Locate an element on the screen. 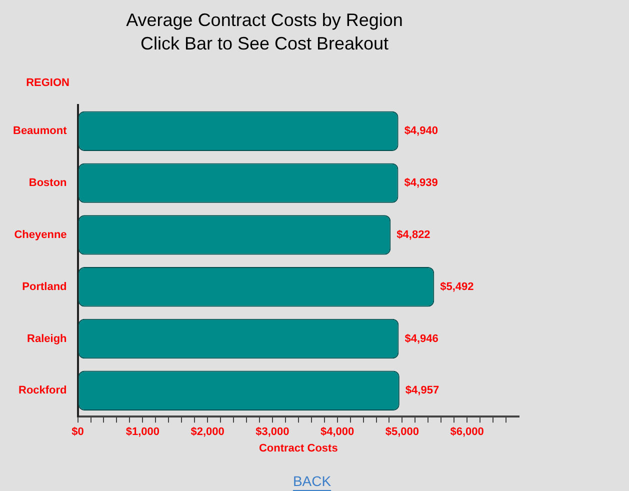  x-tick-label: $5,000 is located at coordinates (402, 432).